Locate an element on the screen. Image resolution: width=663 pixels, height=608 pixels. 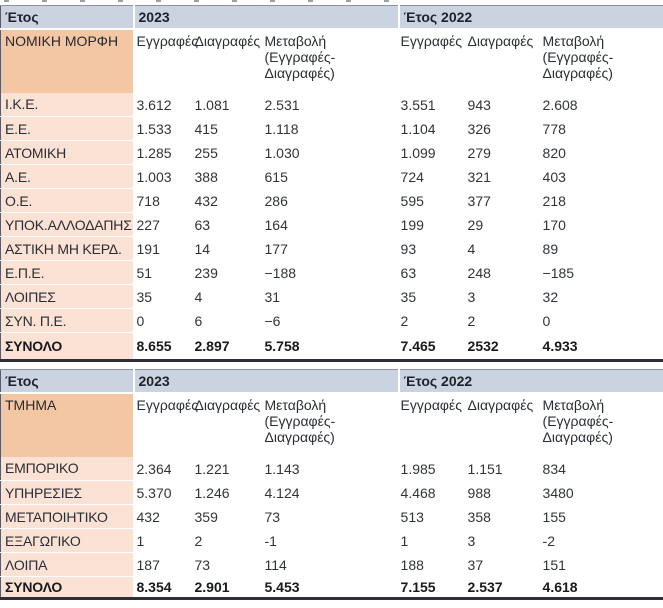
cell-2023-change: 177 is located at coordinates (330, 248).